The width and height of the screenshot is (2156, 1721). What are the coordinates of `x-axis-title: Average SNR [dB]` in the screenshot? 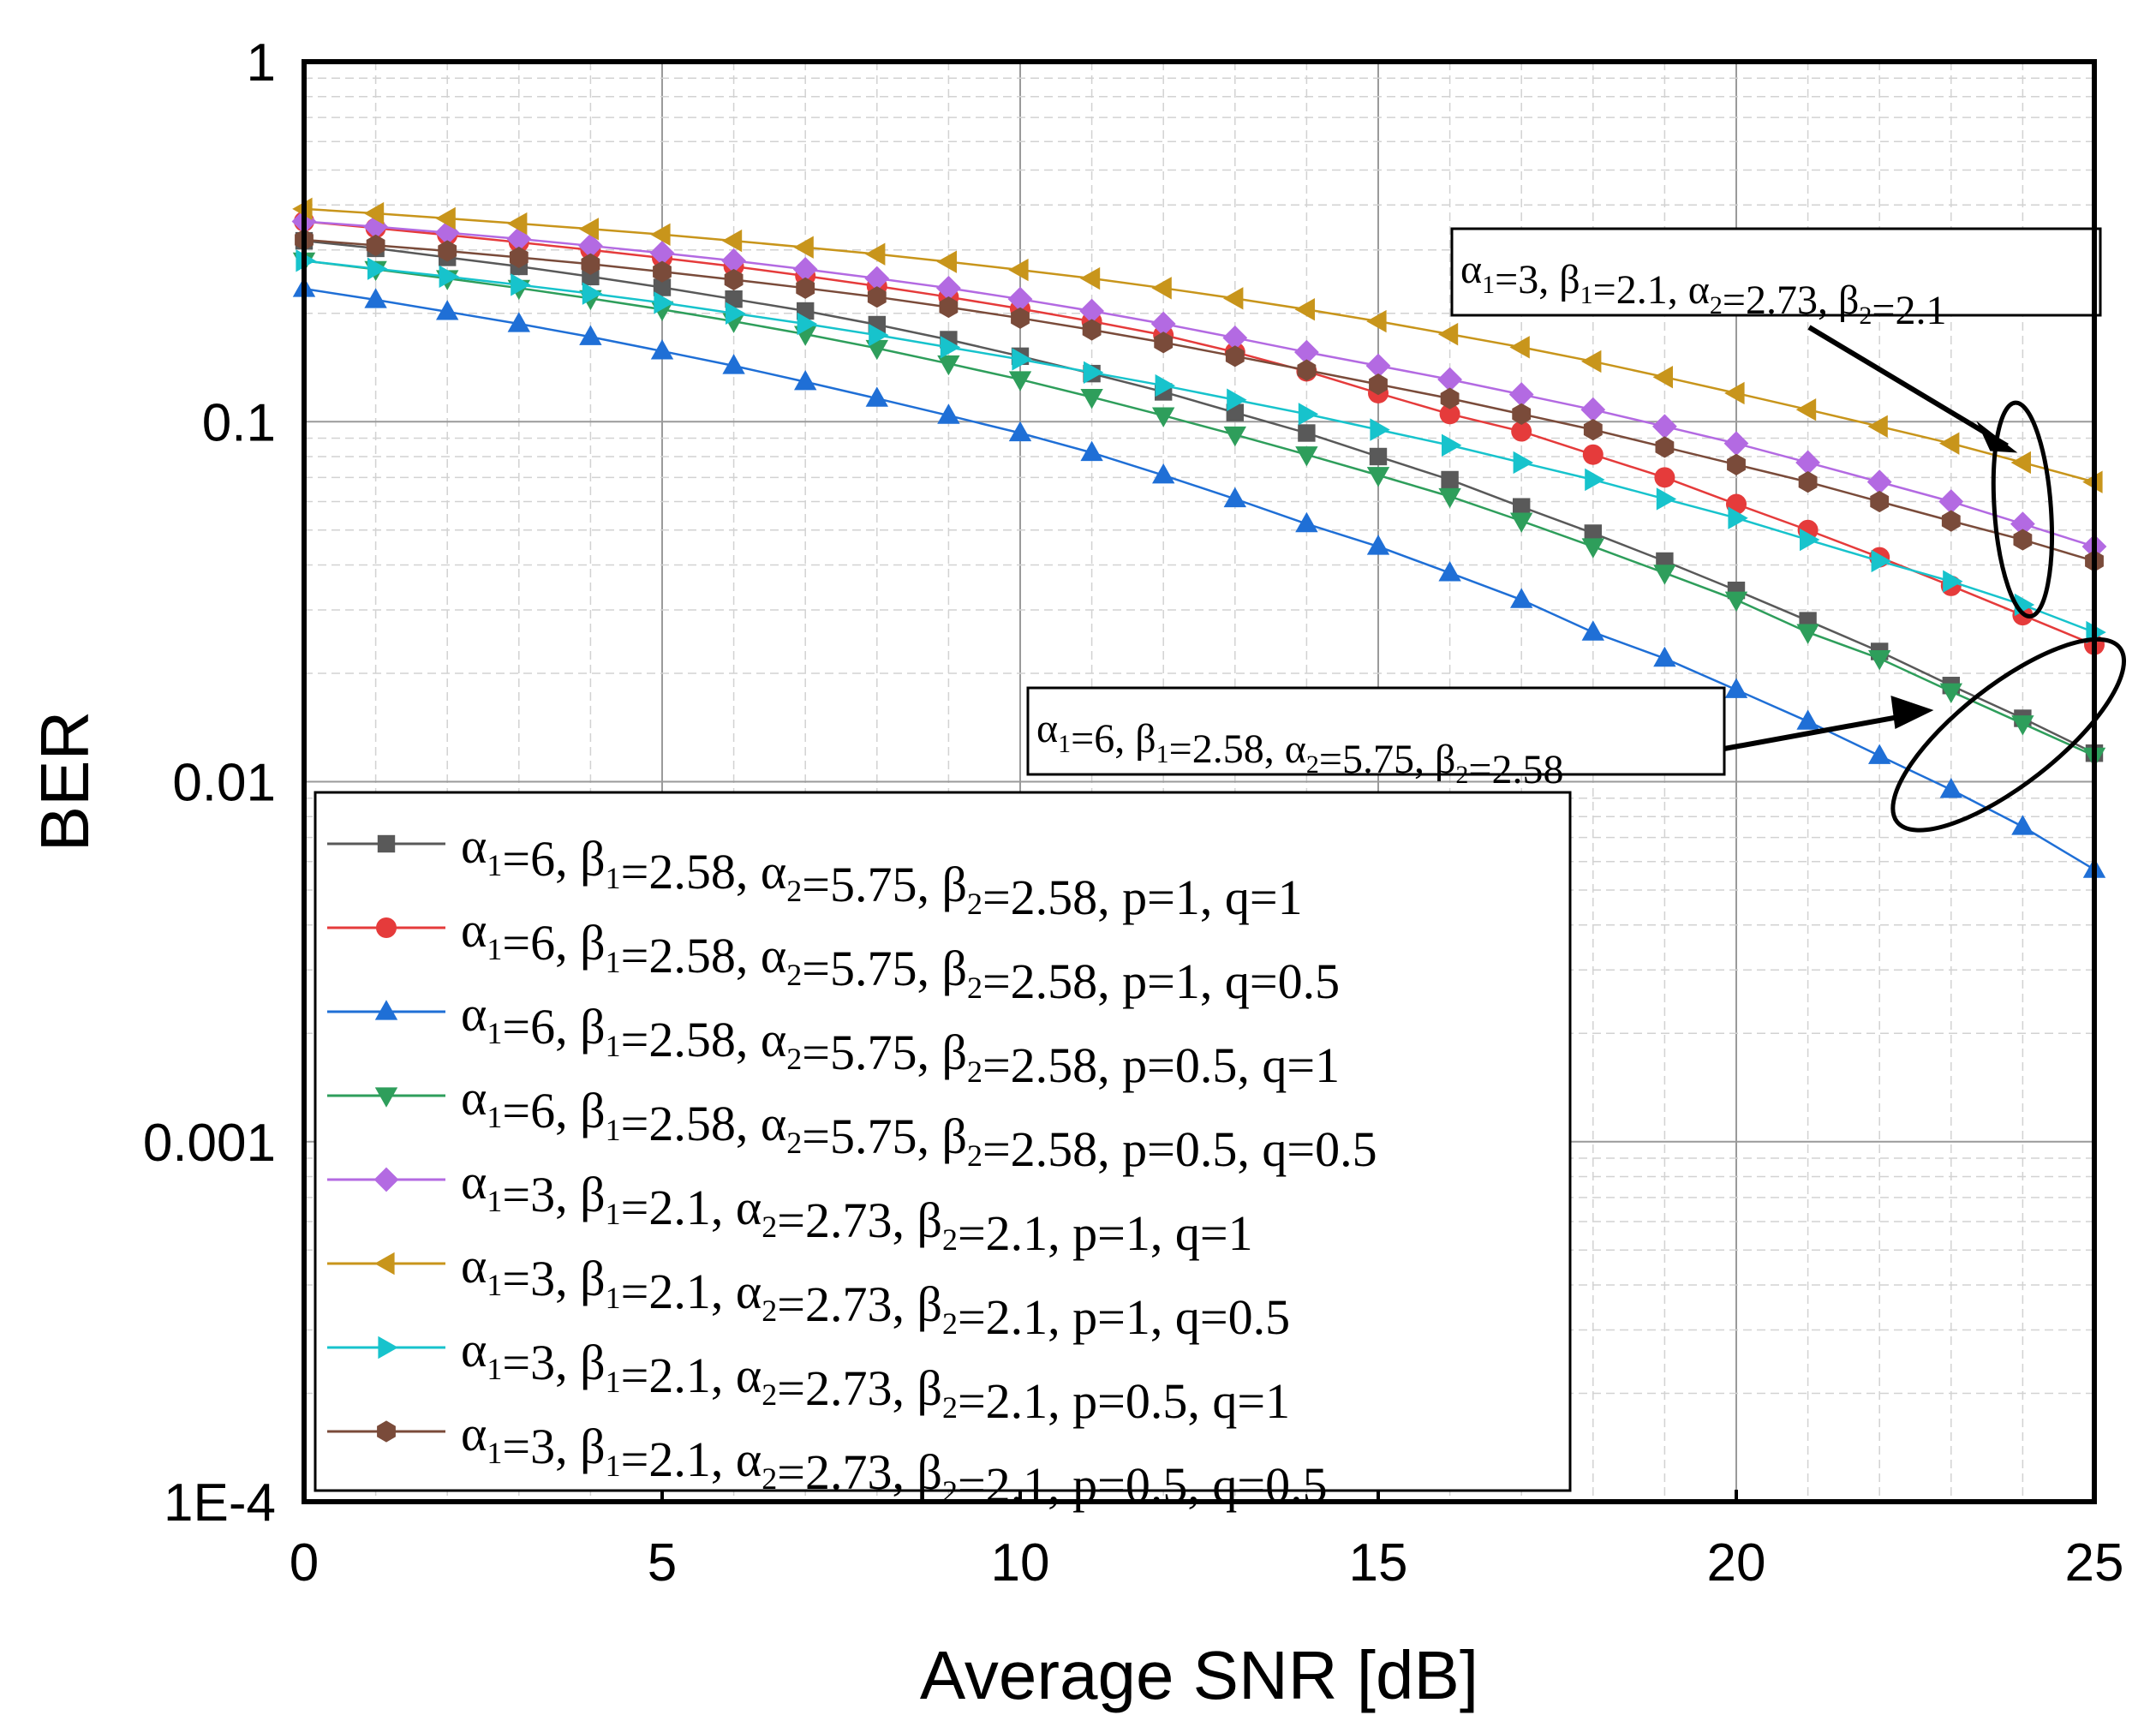 It's located at (1199, 1675).